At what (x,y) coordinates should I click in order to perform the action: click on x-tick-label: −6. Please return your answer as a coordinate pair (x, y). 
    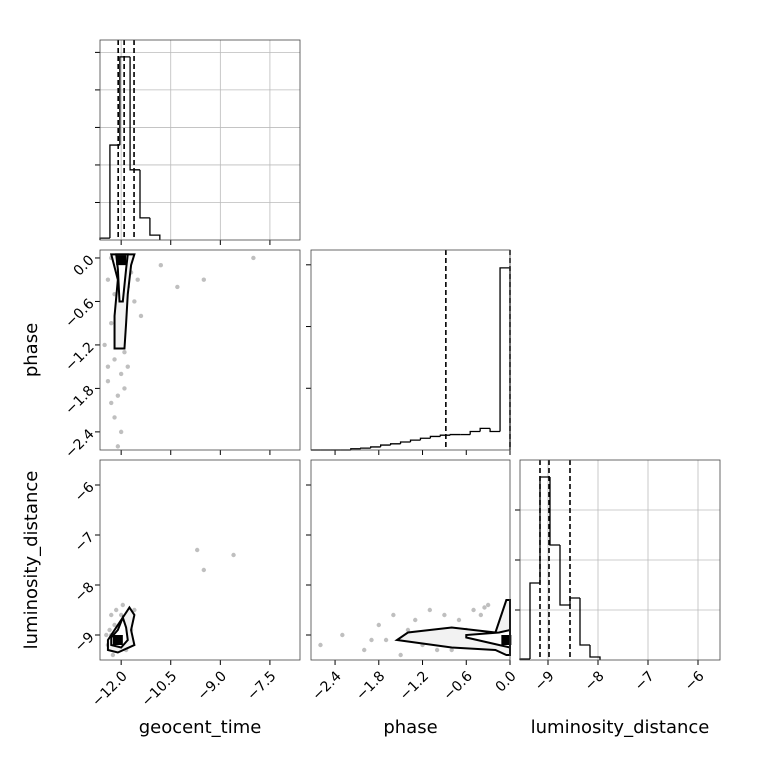
    Looking at the image, I should click on (695, 681).